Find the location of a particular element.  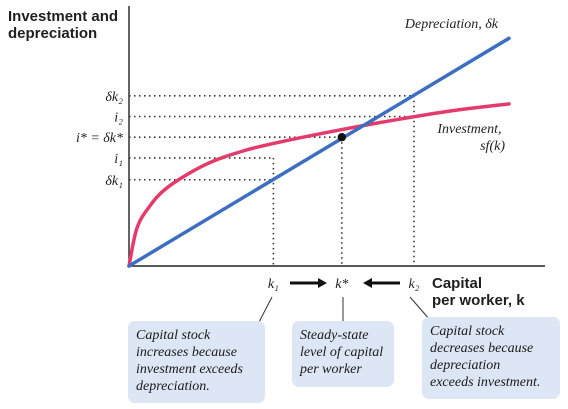

x-axis-title-line-2: per worker, k is located at coordinates (478, 300).